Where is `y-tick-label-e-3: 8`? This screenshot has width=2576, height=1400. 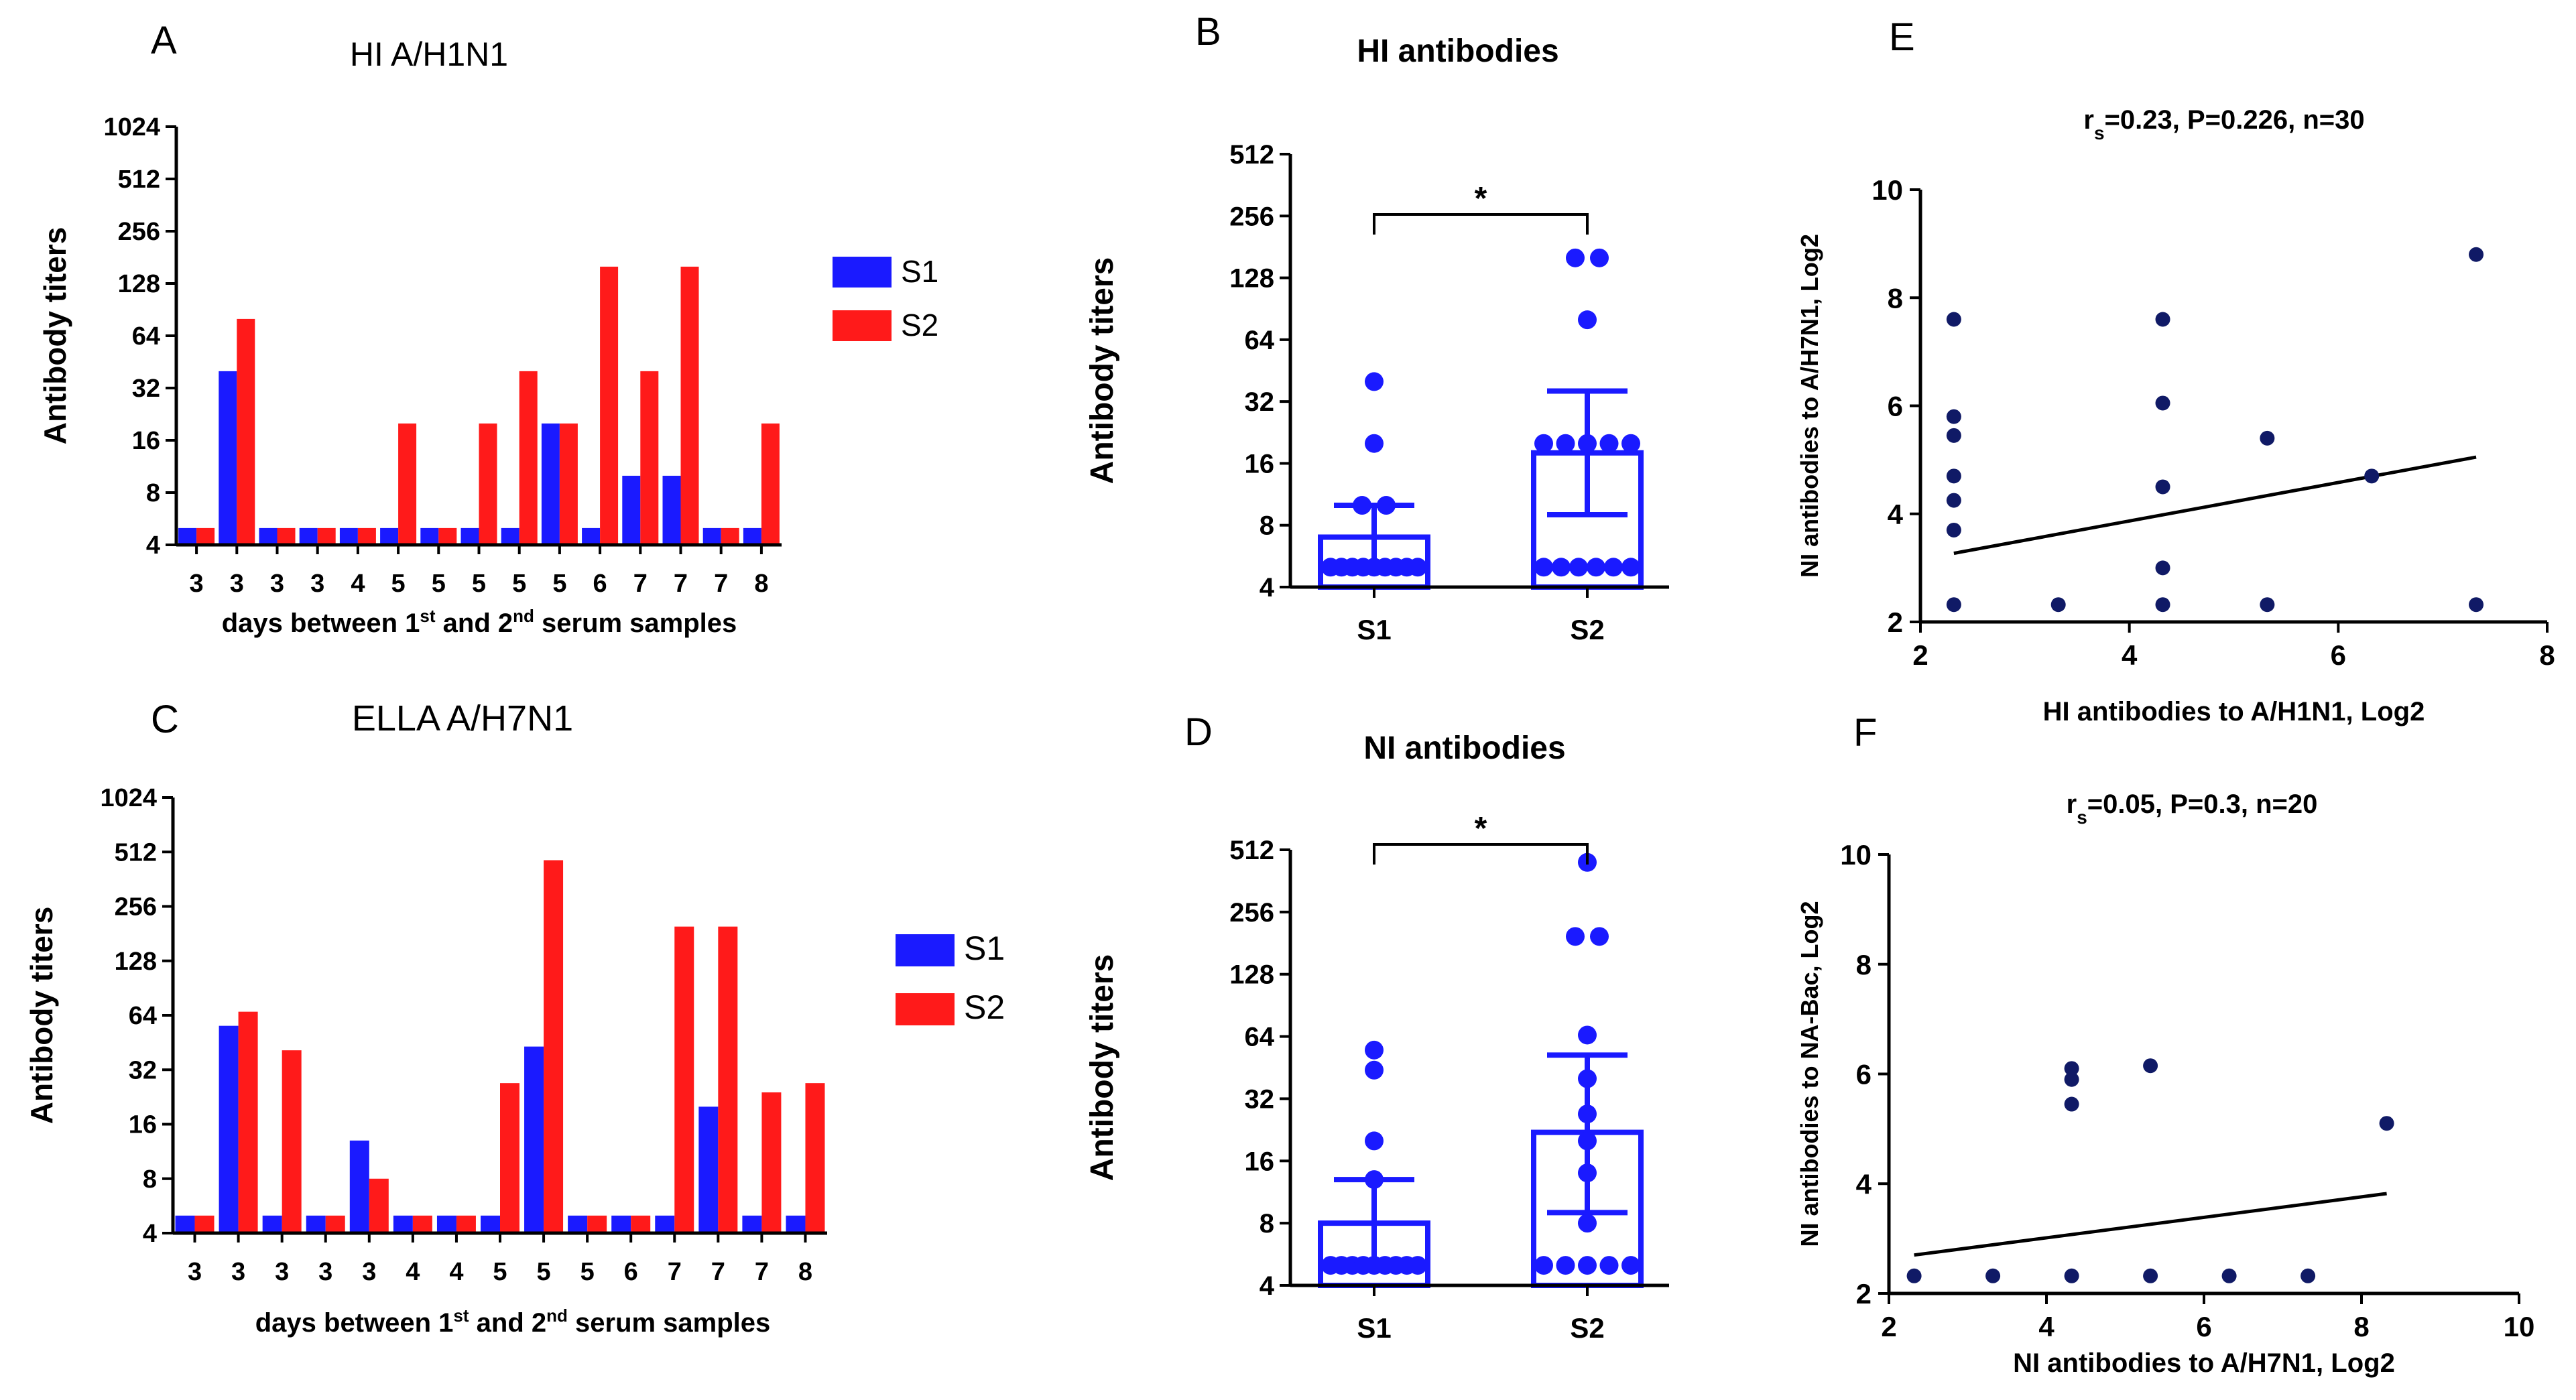
y-tick-label-e-3: 8 is located at coordinates (1895, 298).